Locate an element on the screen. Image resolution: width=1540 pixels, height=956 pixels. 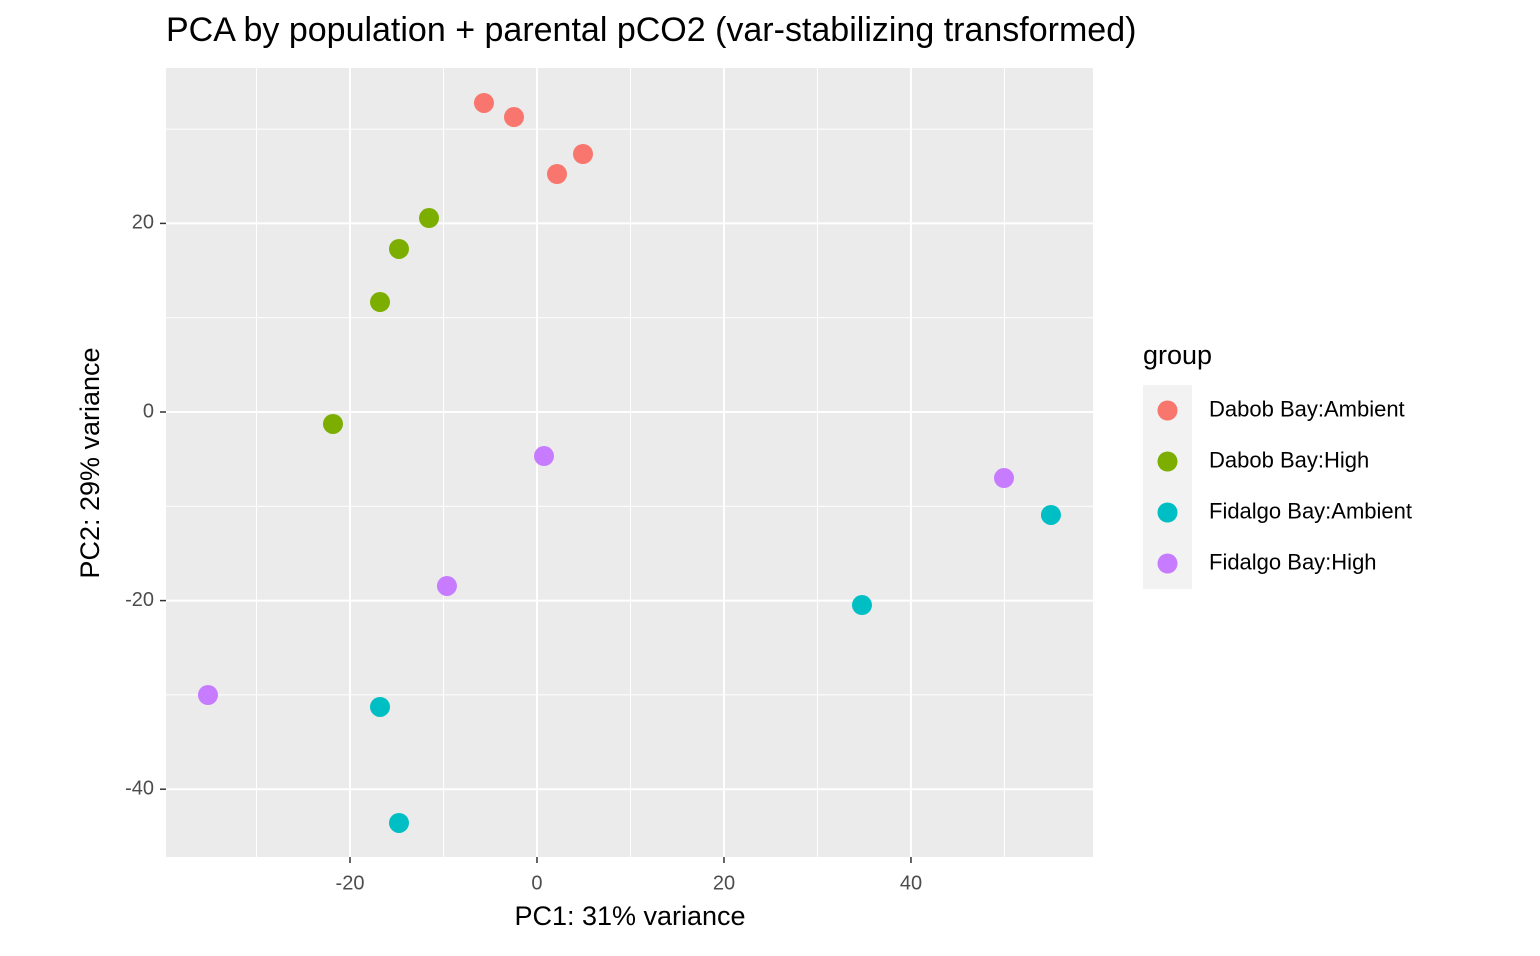
x-axis-label: PC1: 31% variance is located at coordinates (629, 916).